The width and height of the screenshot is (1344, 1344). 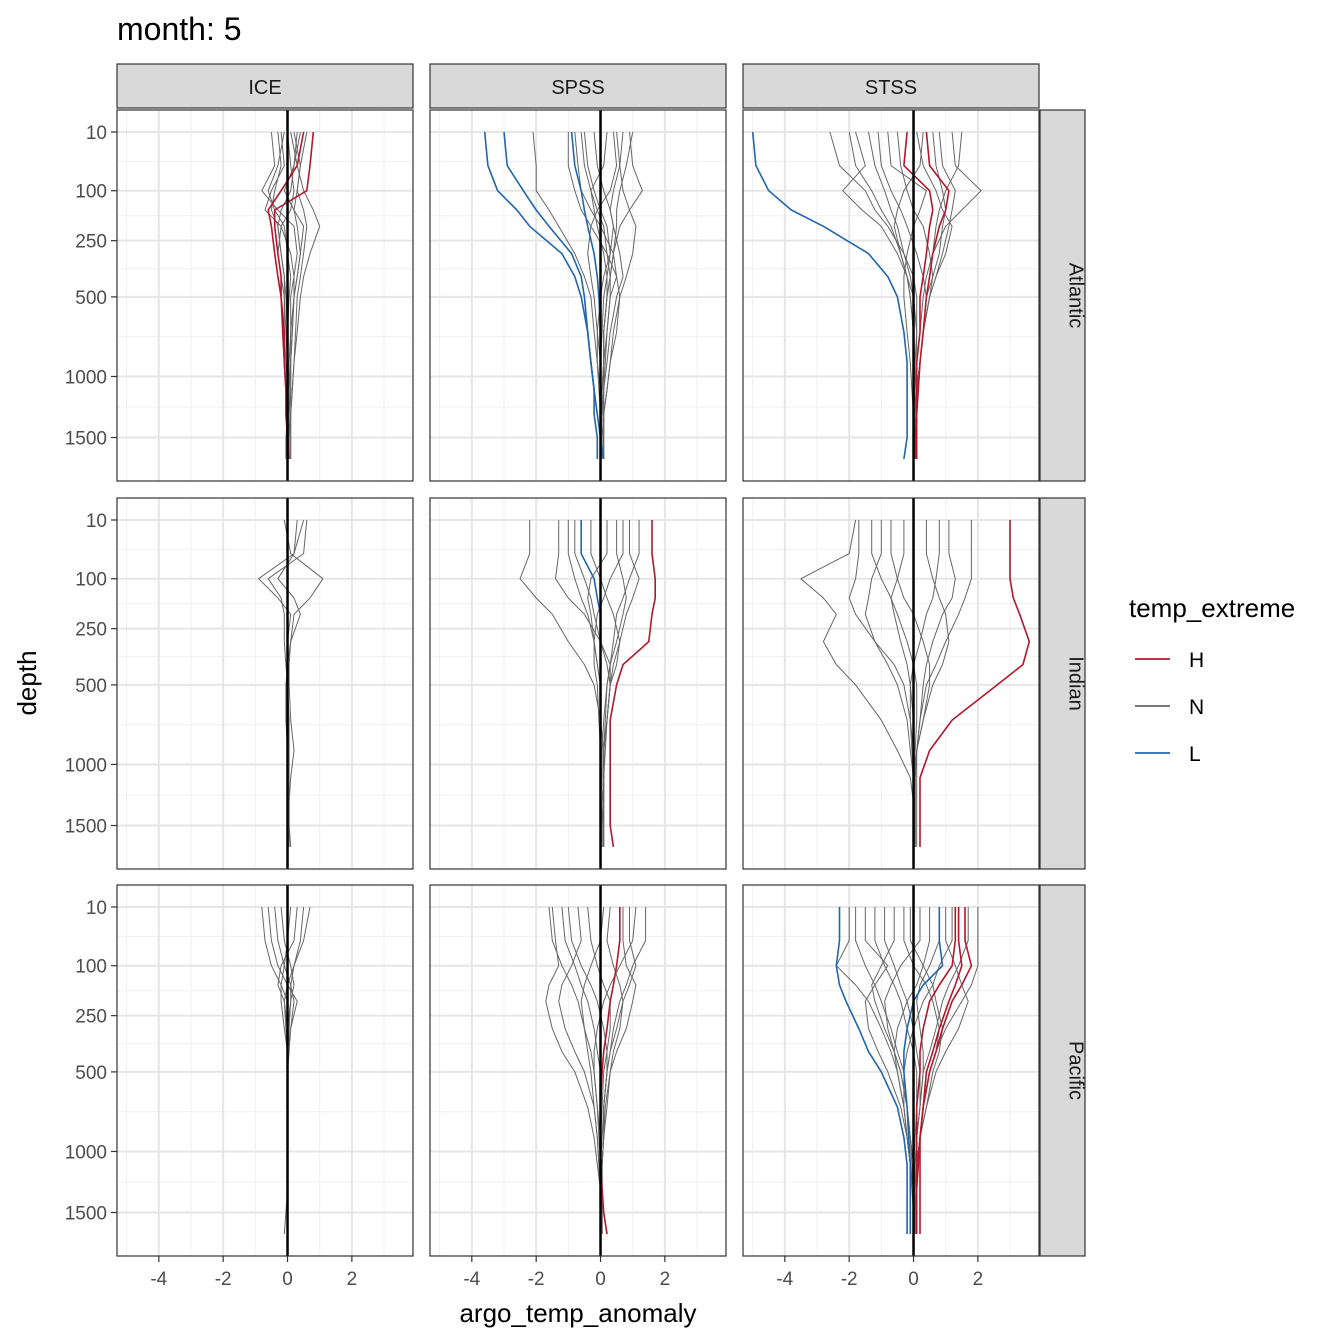 What do you see at coordinates (91, 1061) in the screenshot?
I see `y-axis-pacific: 10 100 250 500 1000 1500` at bounding box center [91, 1061].